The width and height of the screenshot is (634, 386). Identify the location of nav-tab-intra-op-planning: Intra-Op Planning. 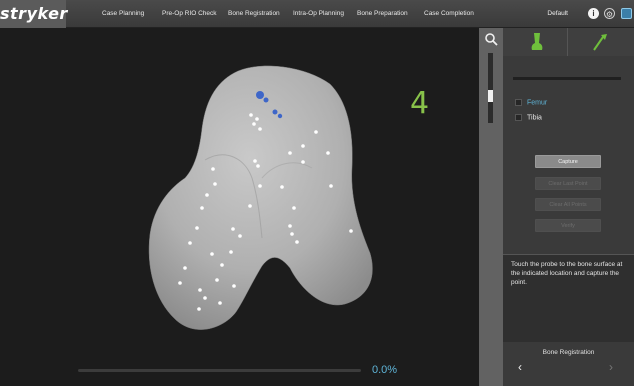
(318, 13).